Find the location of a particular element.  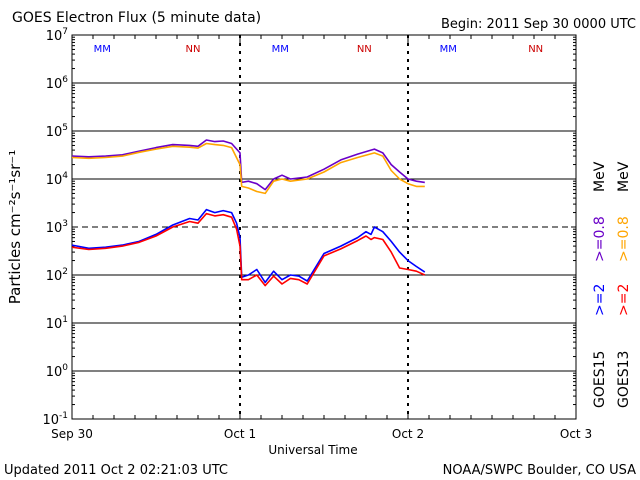

y-axis-label: Particles cm⁻²s⁻¹sr⁻¹ is located at coordinates (15, 227).